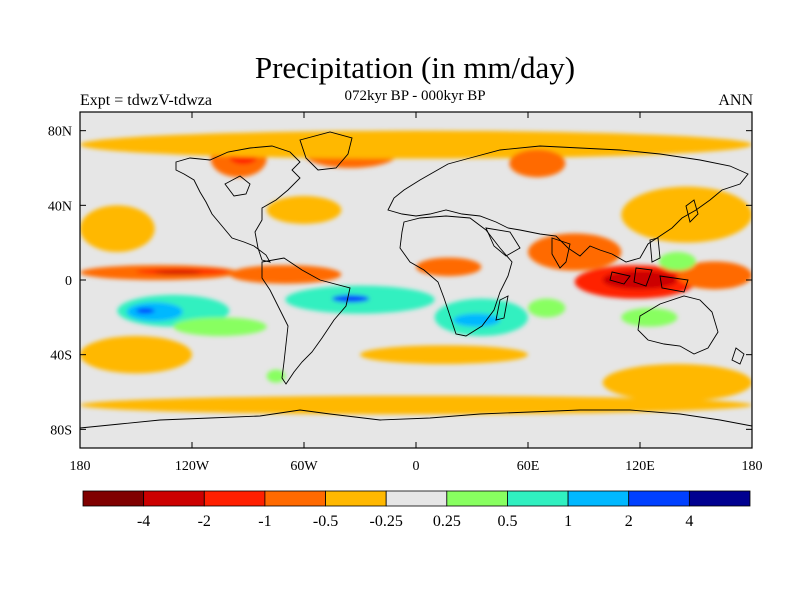  Describe the element at coordinates (304, 466) in the screenshot. I see `x-tick-label: 60W` at that location.